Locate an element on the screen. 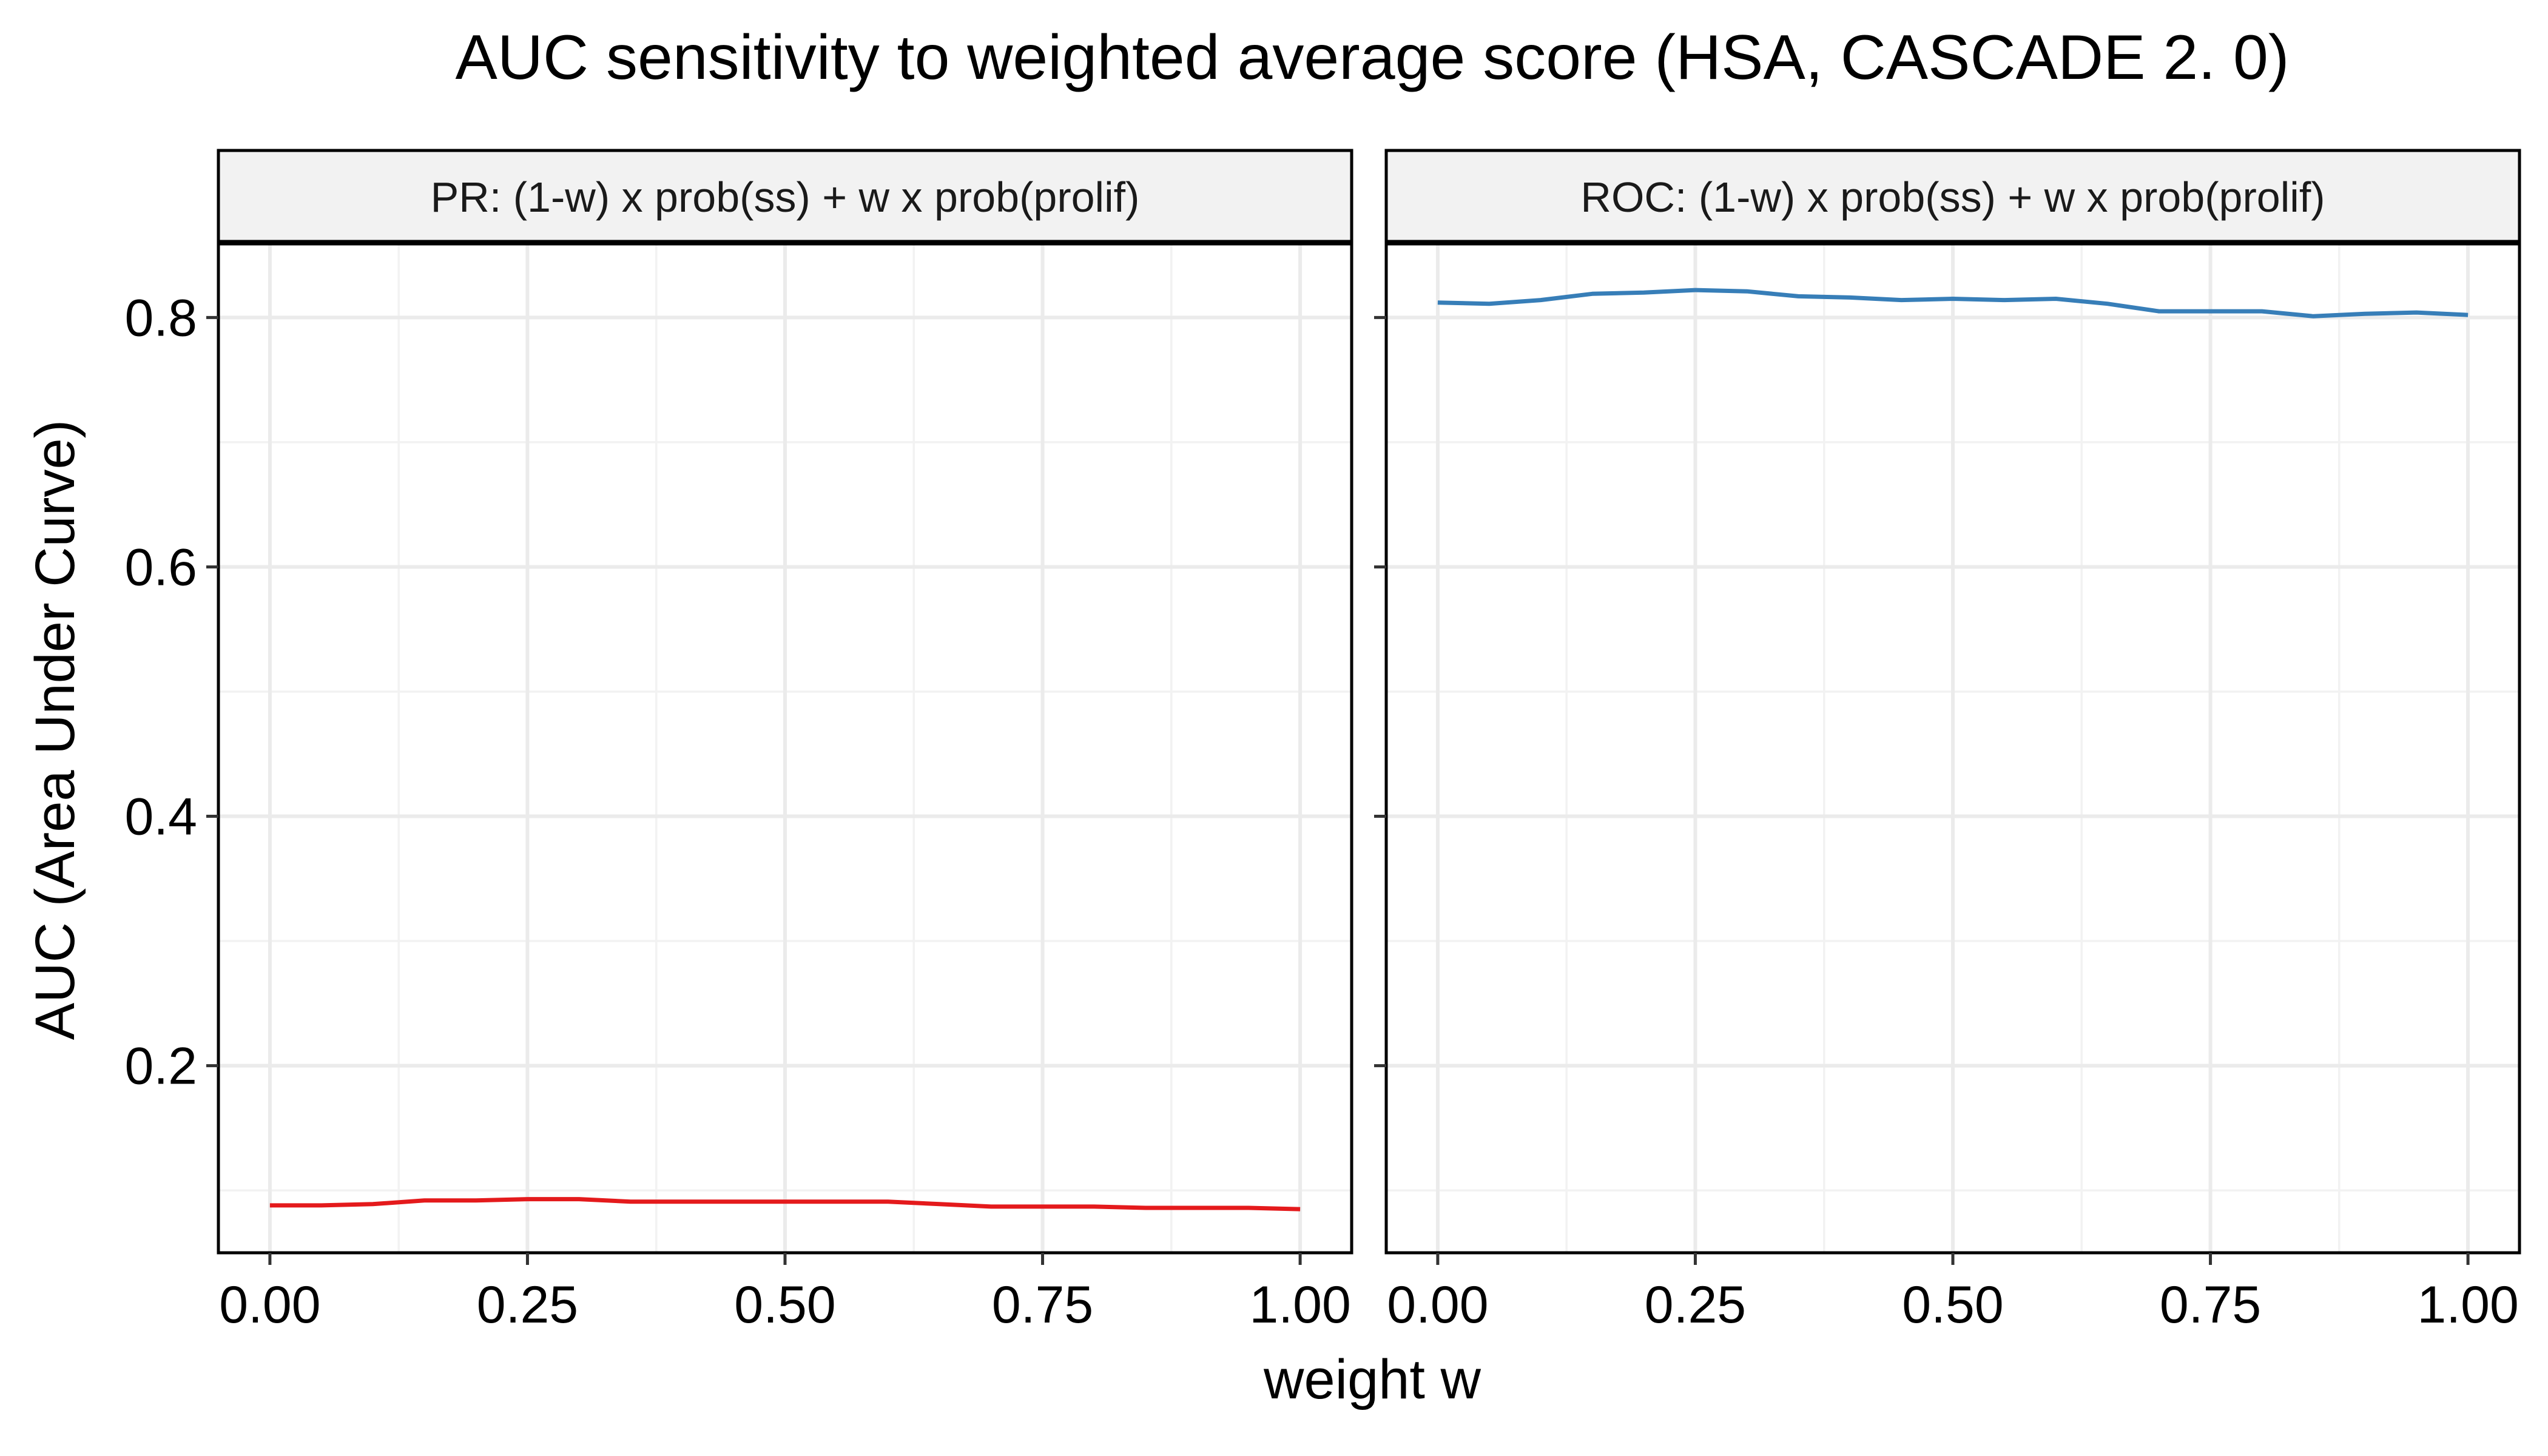  y-axis-title: AUC (Area Under Curve) is located at coordinates (55, 730).